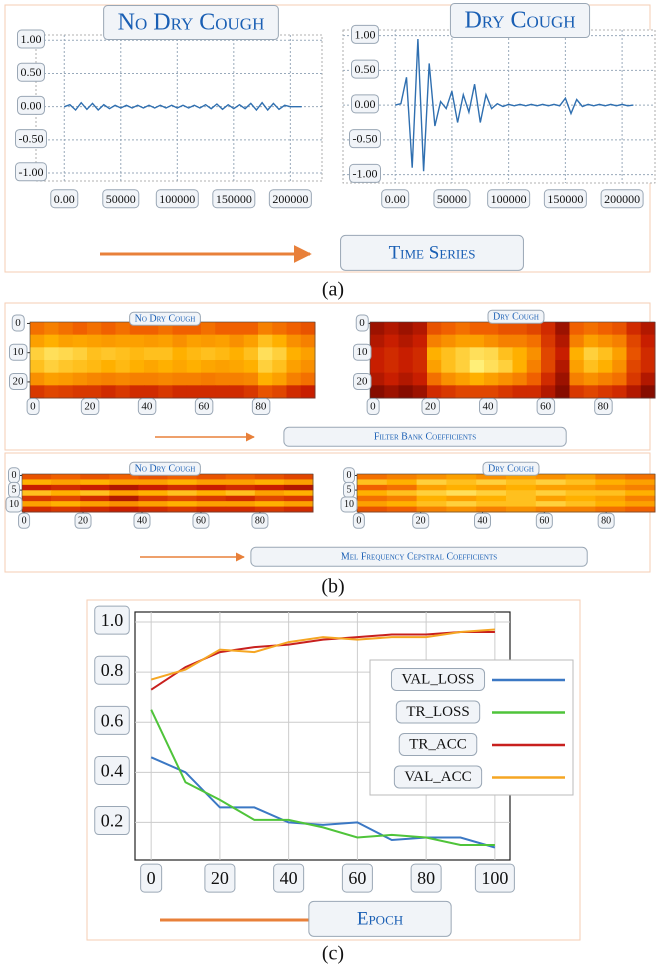 The image size is (657, 971). I want to click on x-tick-label: 40, so click(289, 878).